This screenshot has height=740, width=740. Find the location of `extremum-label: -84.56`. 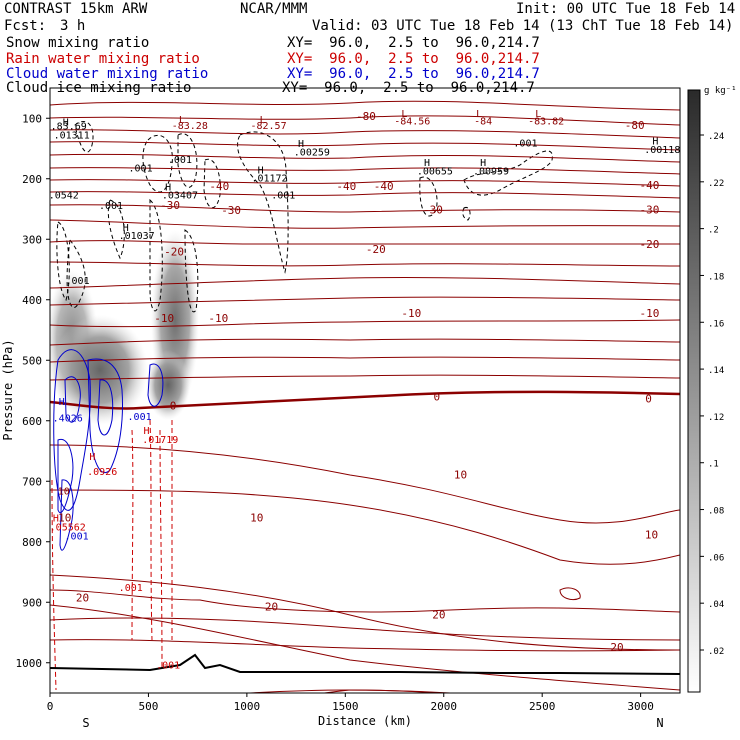

extremum-label: -84.56 is located at coordinates (412, 122).